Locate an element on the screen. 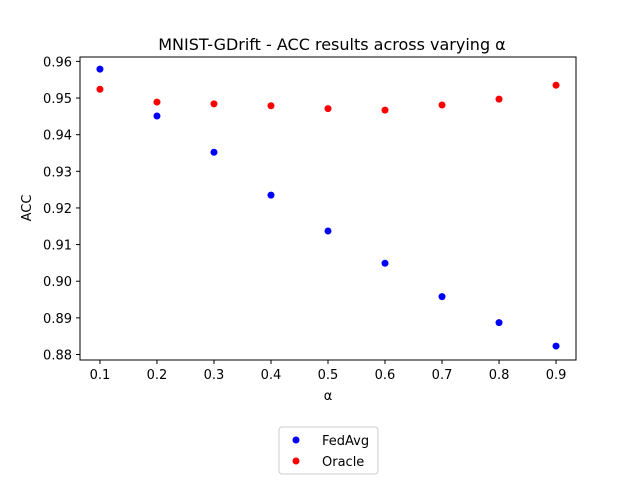  x-tick-label: 0.7 is located at coordinates (442, 375).